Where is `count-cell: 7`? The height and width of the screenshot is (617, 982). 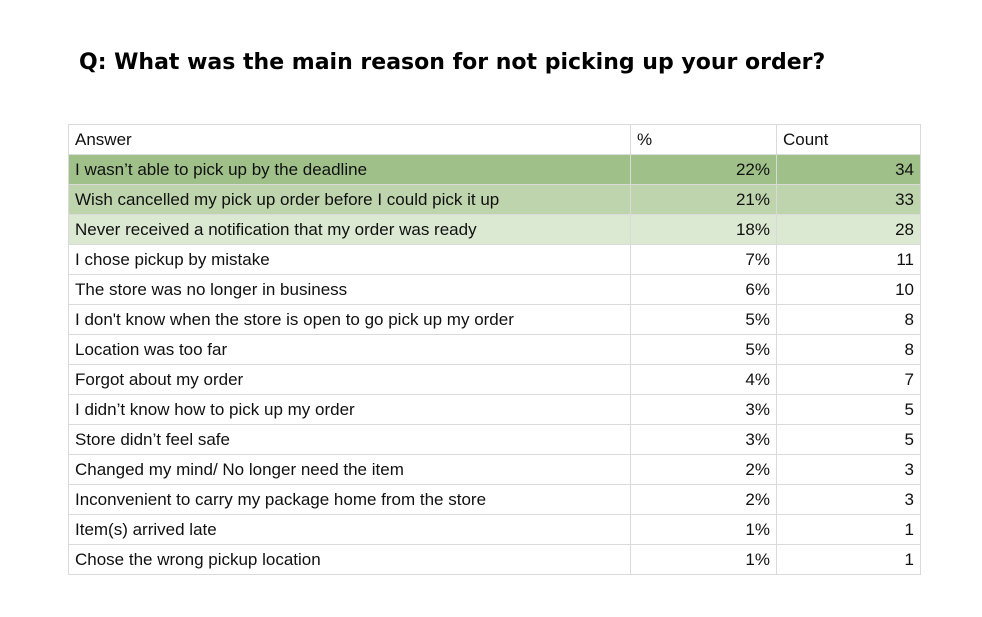 count-cell: 7 is located at coordinates (848, 379).